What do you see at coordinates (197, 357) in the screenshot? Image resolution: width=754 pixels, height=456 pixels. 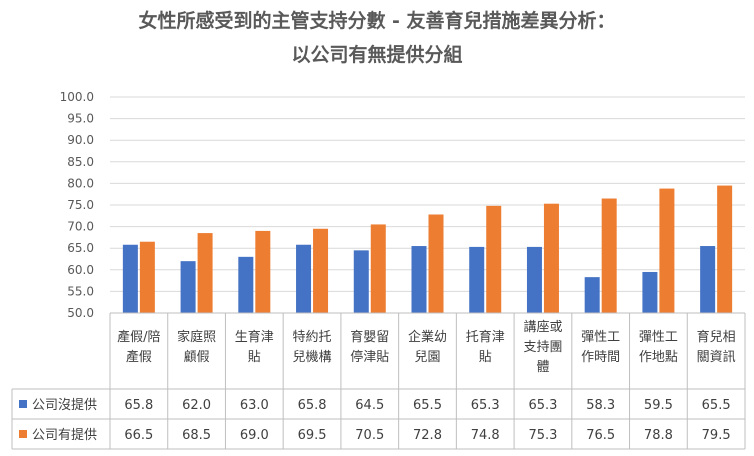 I see `category-label: 顧假` at bounding box center [197, 357].